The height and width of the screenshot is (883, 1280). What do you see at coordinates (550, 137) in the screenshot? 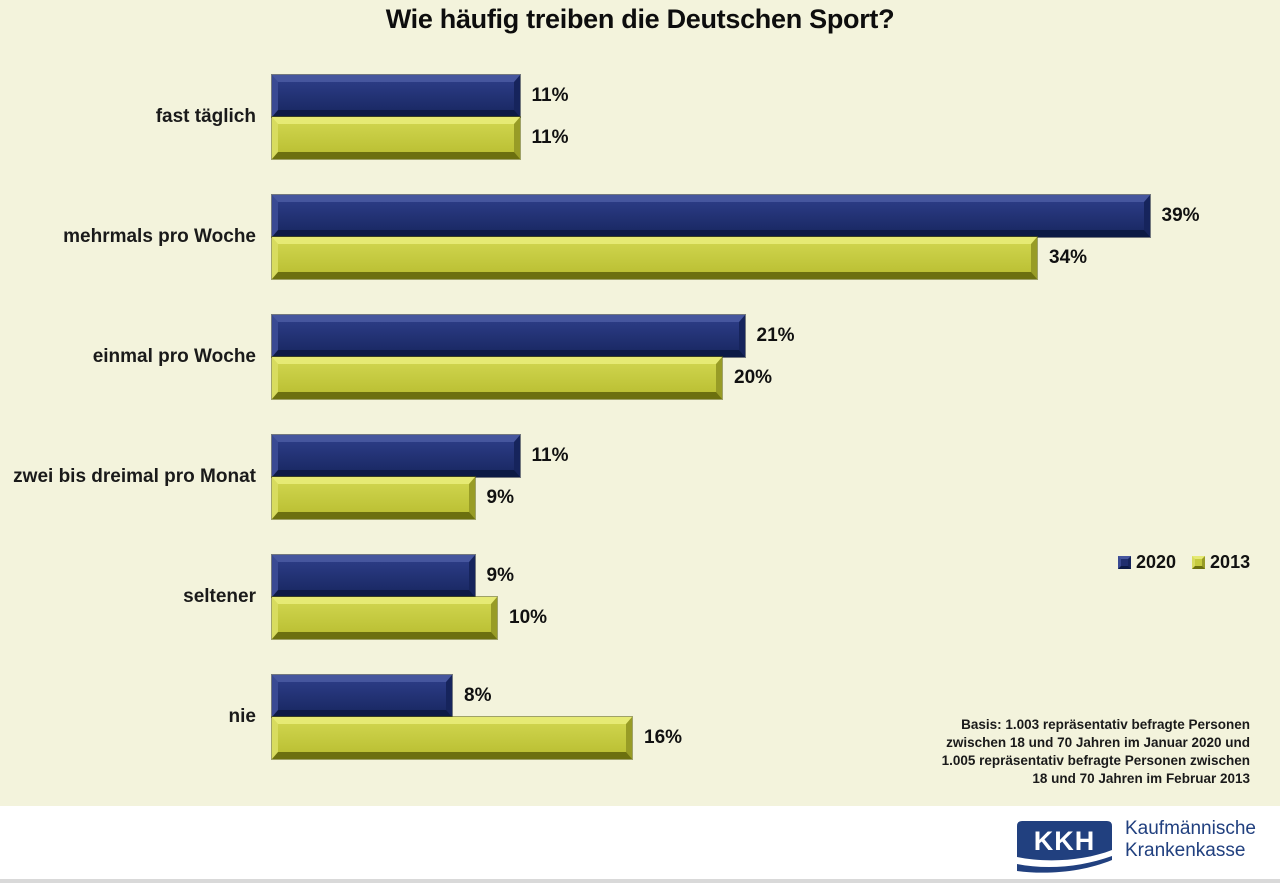
I see `value-label-2013: 11%` at bounding box center [550, 137].